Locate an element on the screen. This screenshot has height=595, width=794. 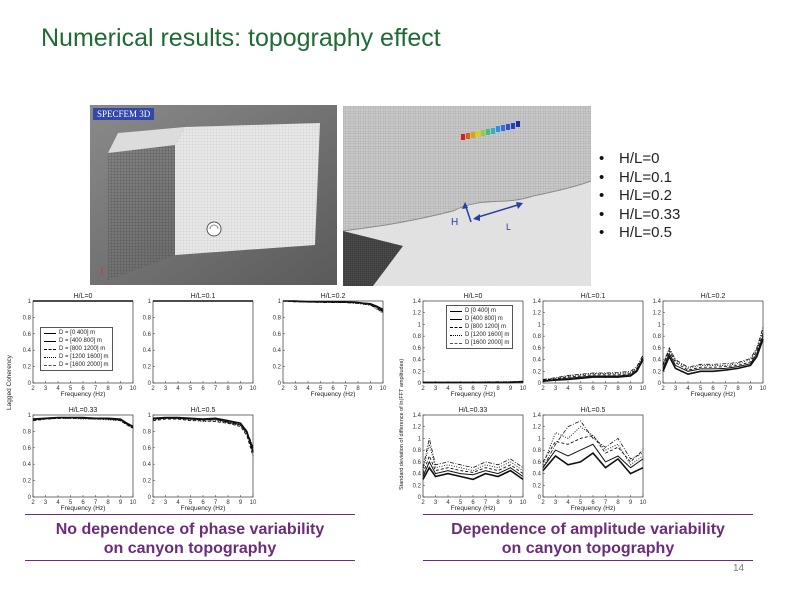
legend-entry: D = [800 1200] m is located at coordinates (76, 349).